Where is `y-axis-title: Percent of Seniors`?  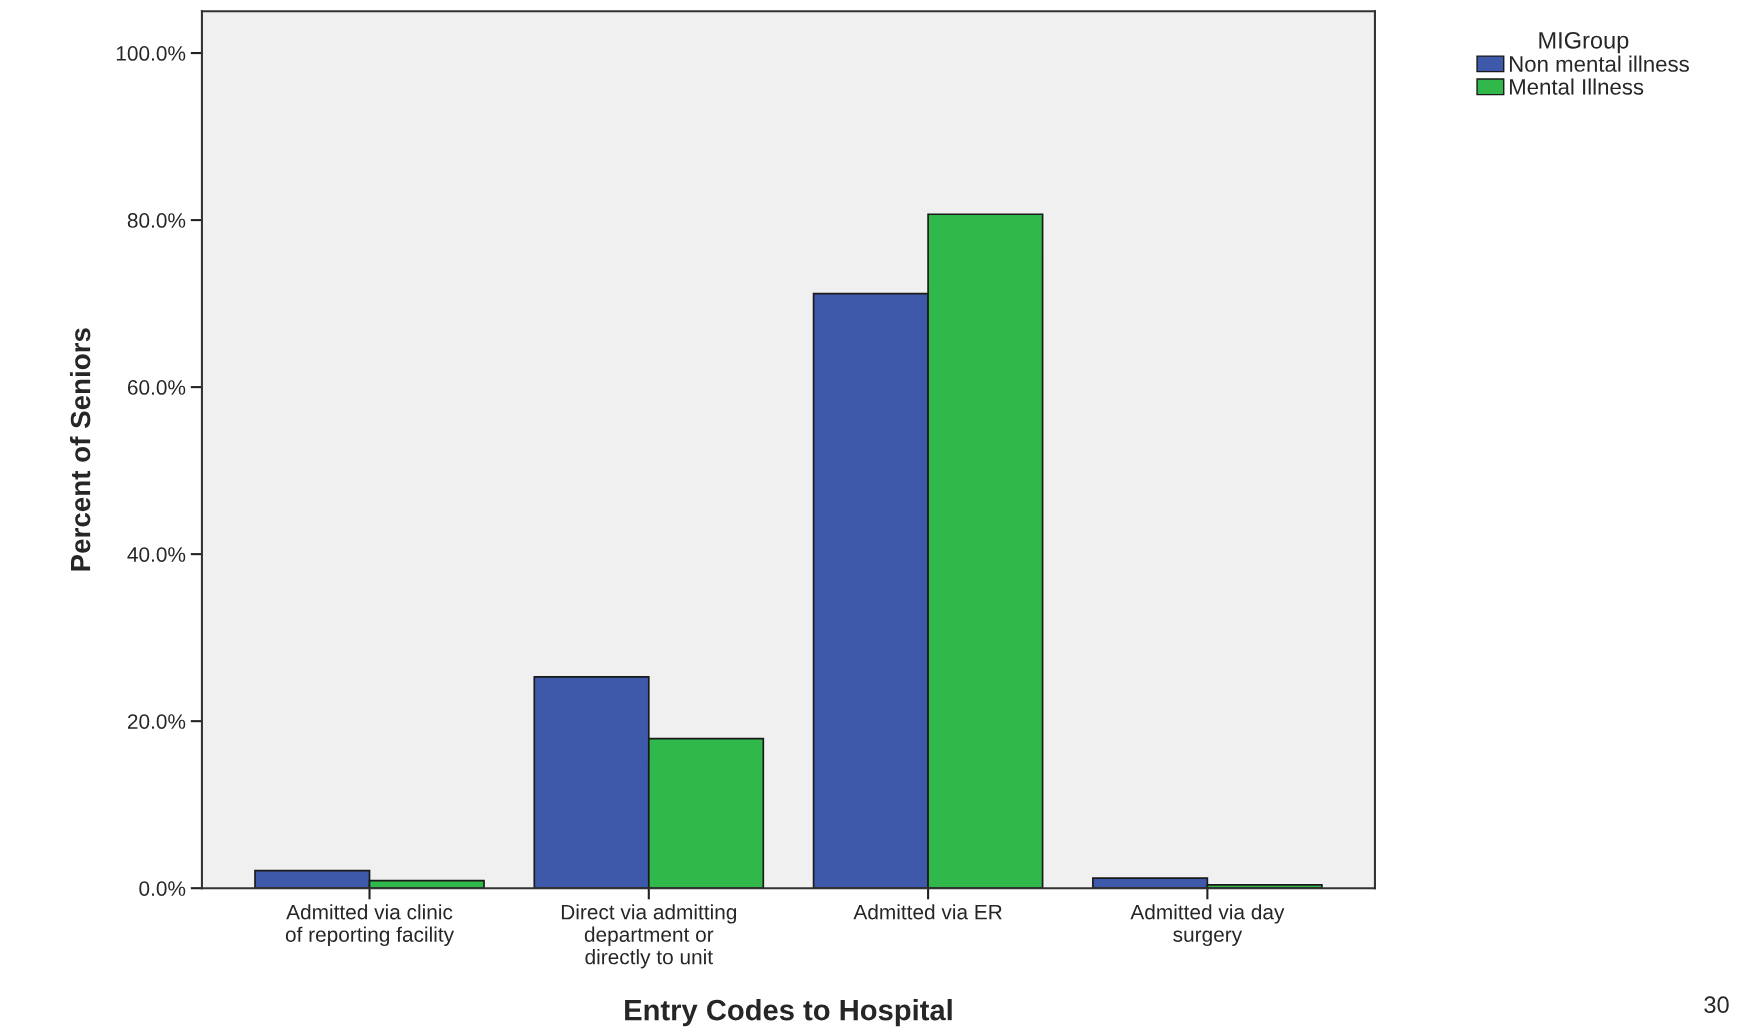 y-axis-title: Percent of Seniors is located at coordinates (80, 449).